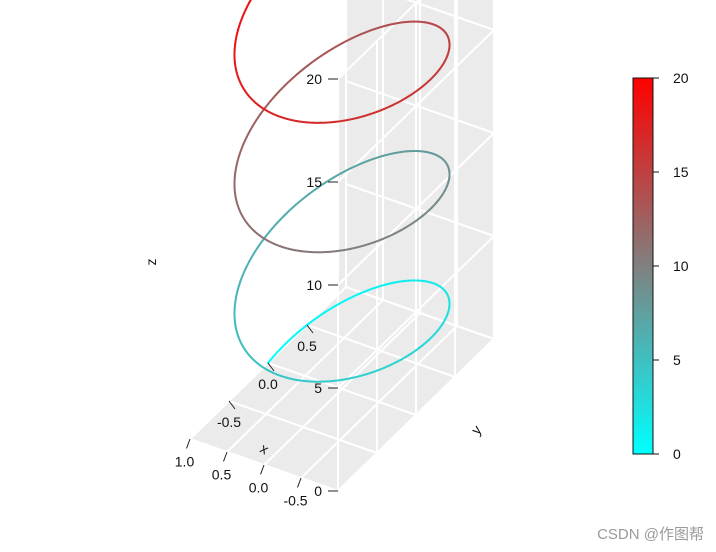 This screenshot has width=716, height=552. What do you see at coordinates (222, 474) in the screenshot?
I see `x-axis-tick-label: 0.5` at bounding box center [222, 474].